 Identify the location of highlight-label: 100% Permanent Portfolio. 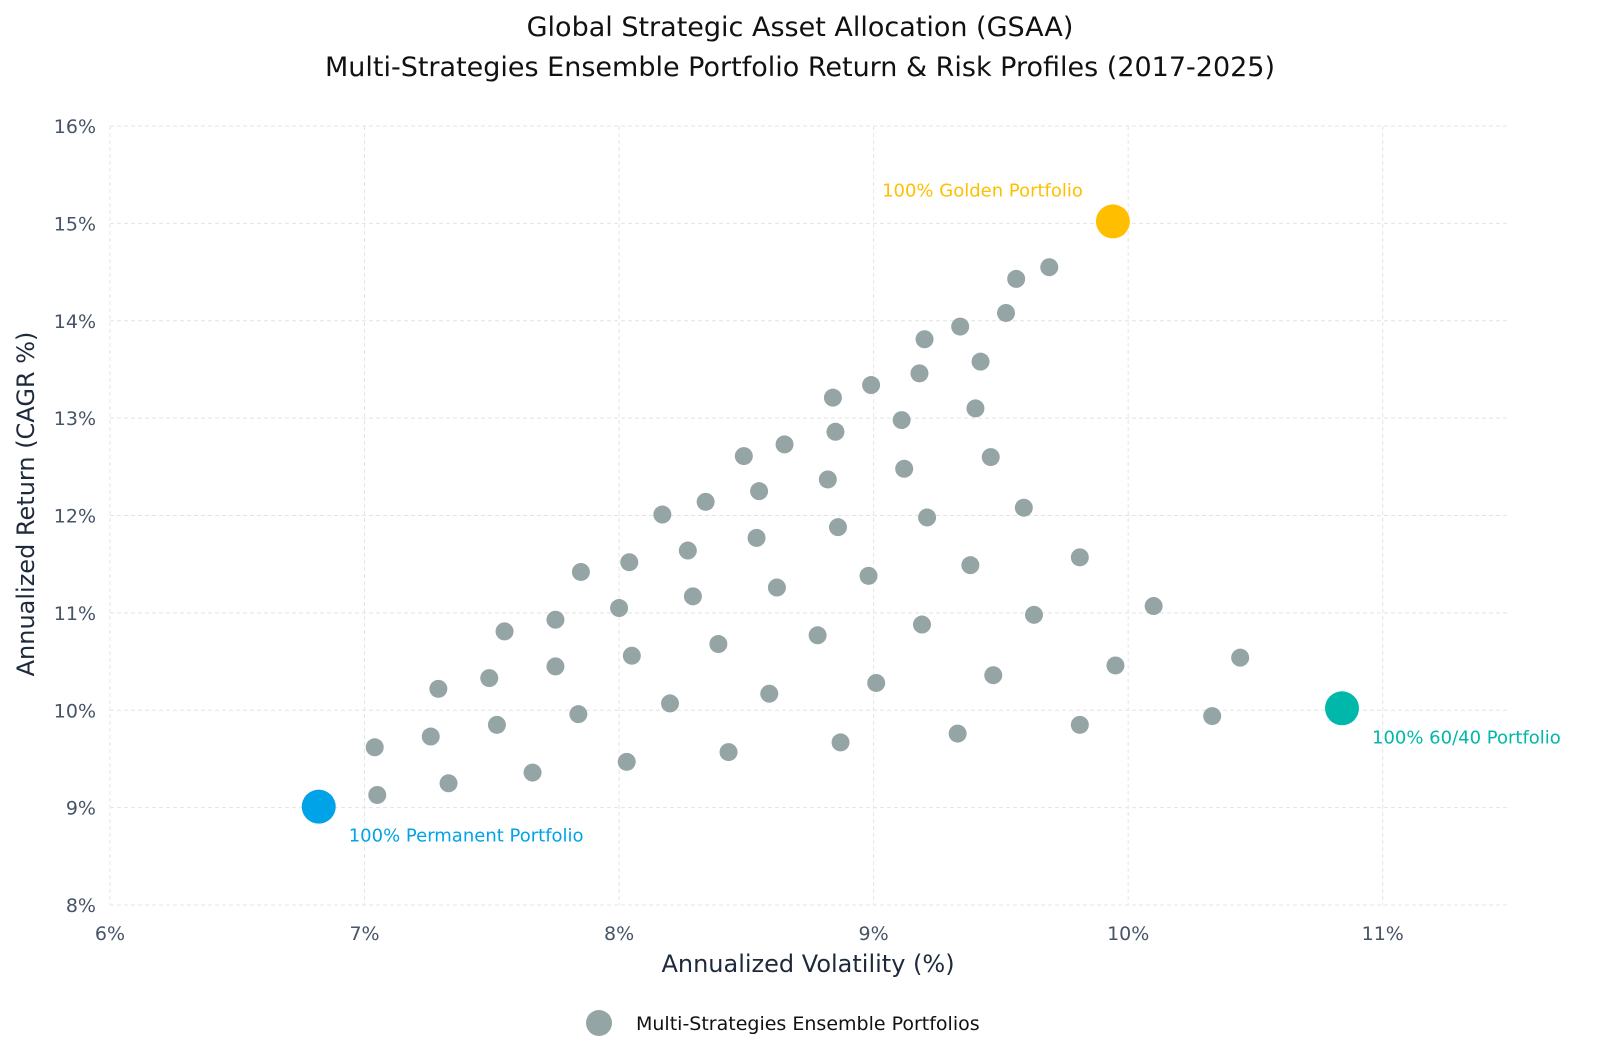
(466, 836).